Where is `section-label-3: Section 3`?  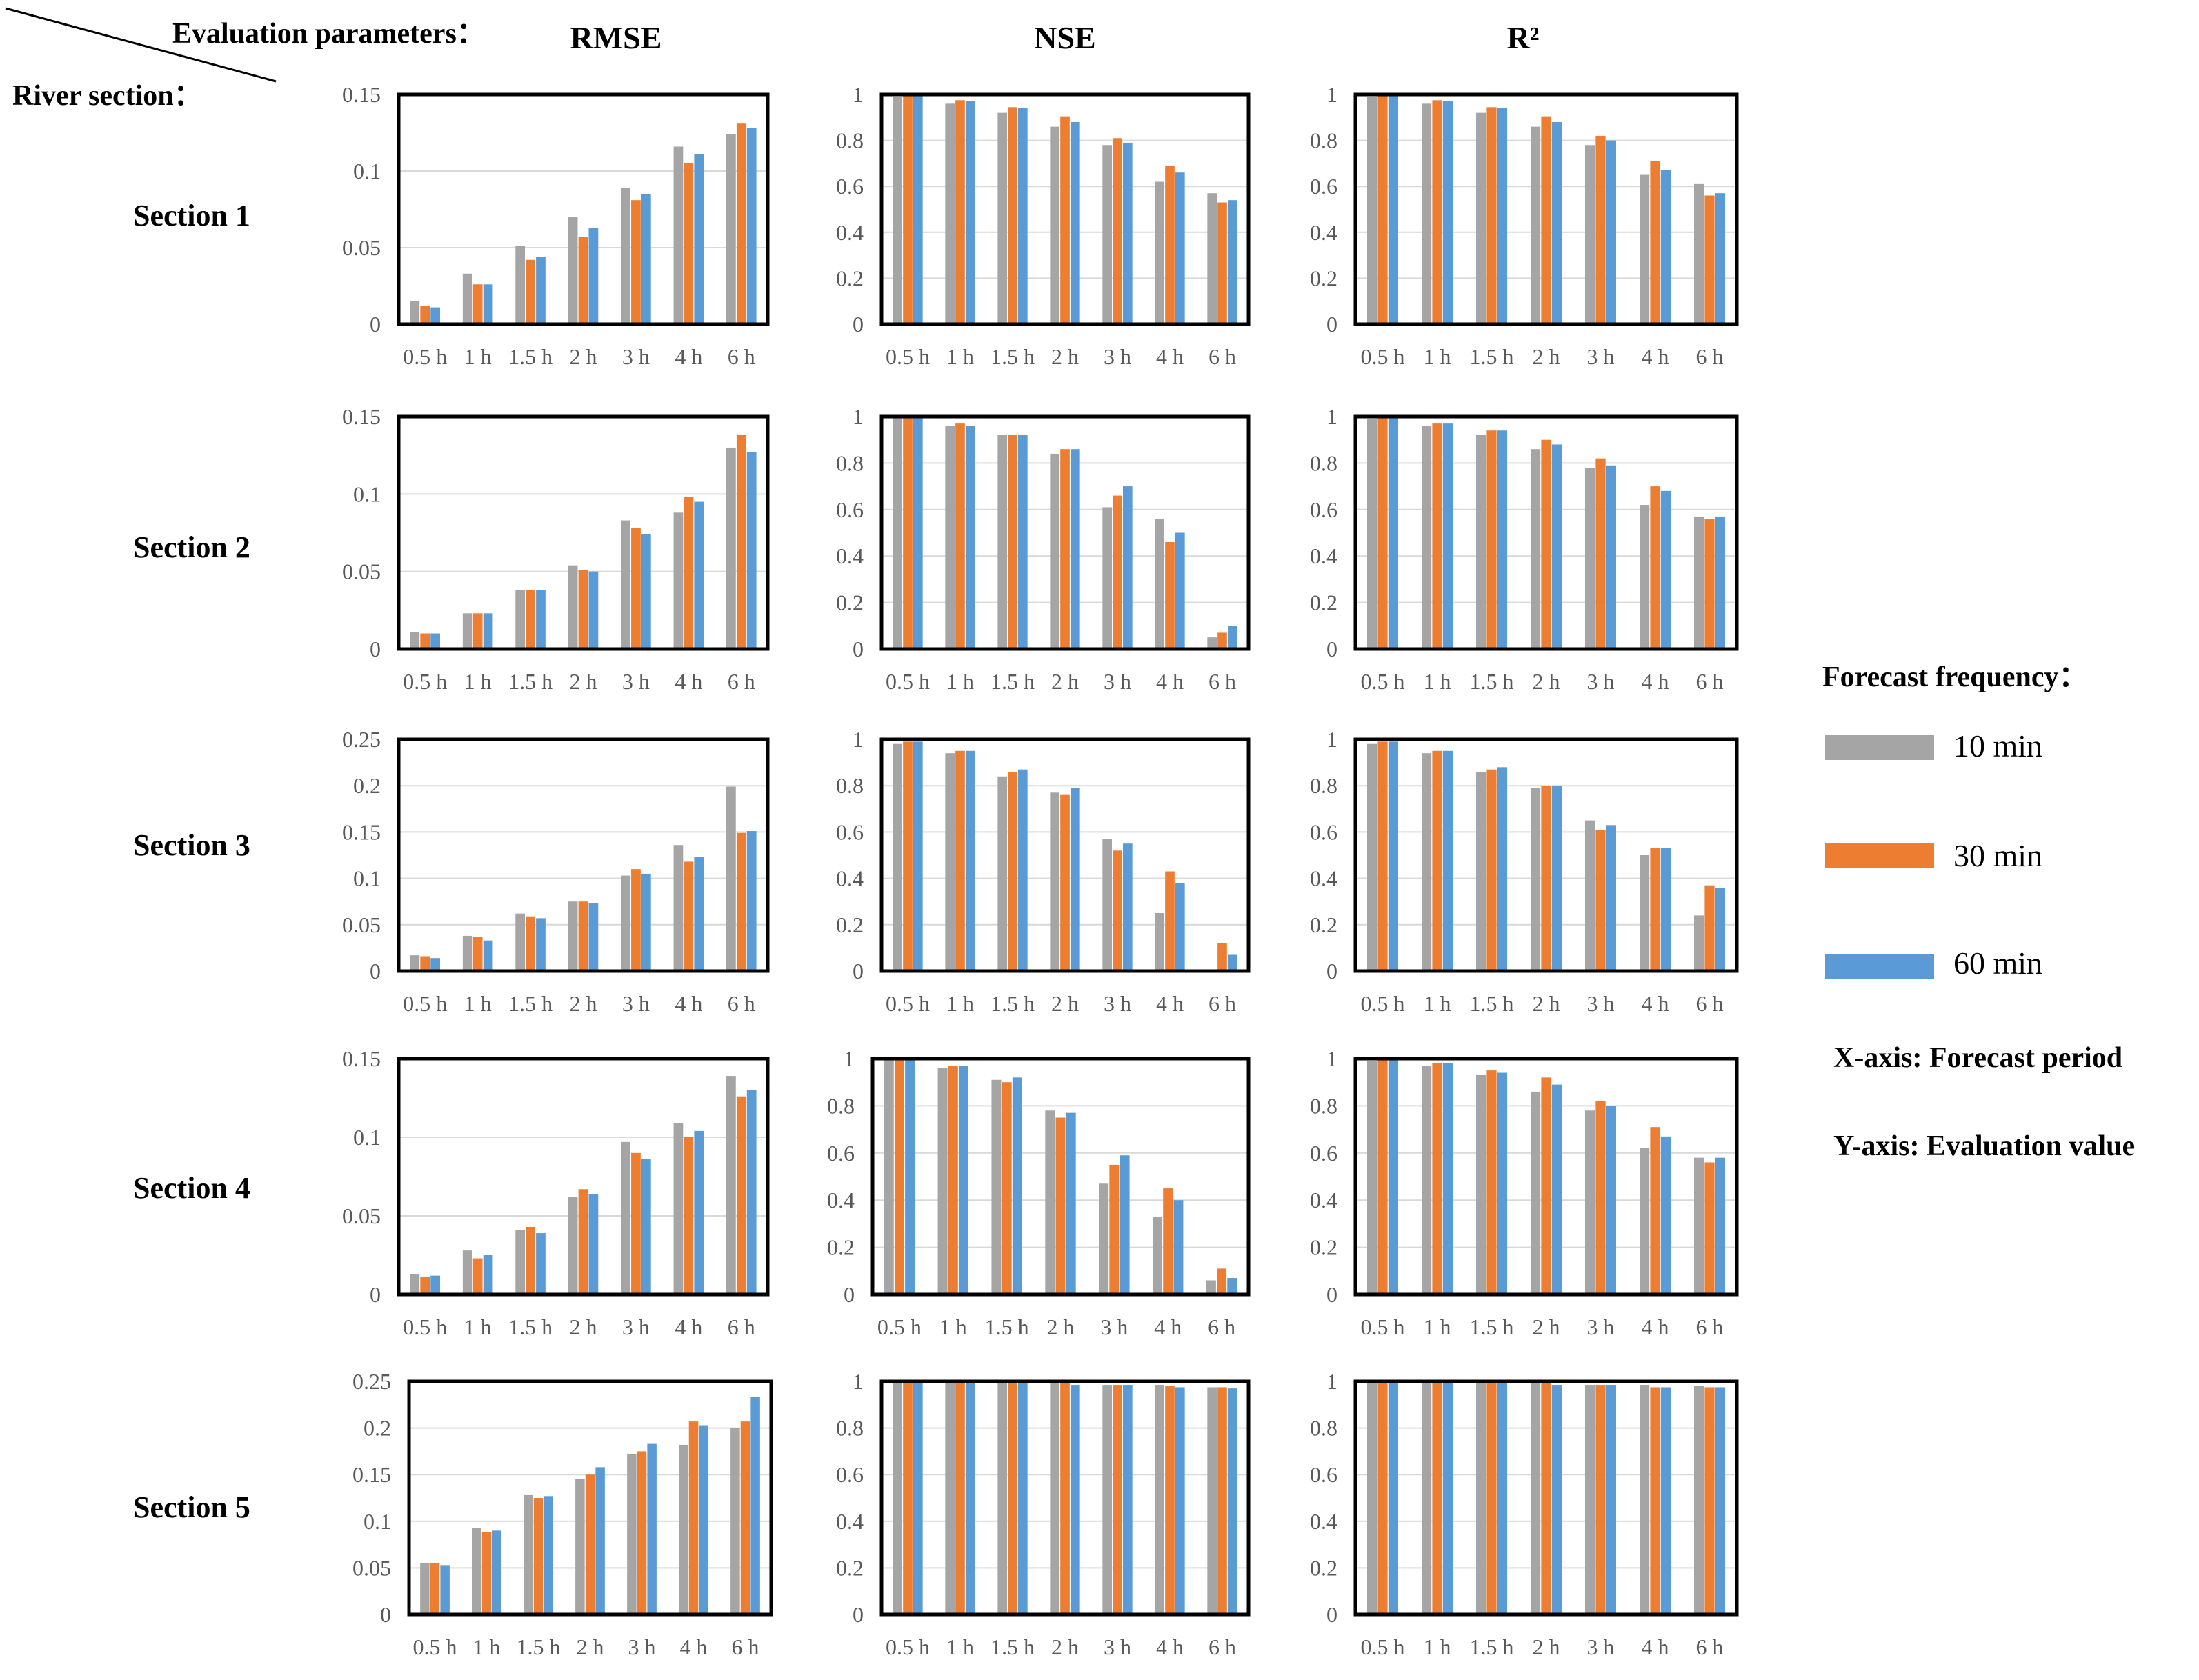
section-label-3: Section 3 is located at coordinates (191, 845).